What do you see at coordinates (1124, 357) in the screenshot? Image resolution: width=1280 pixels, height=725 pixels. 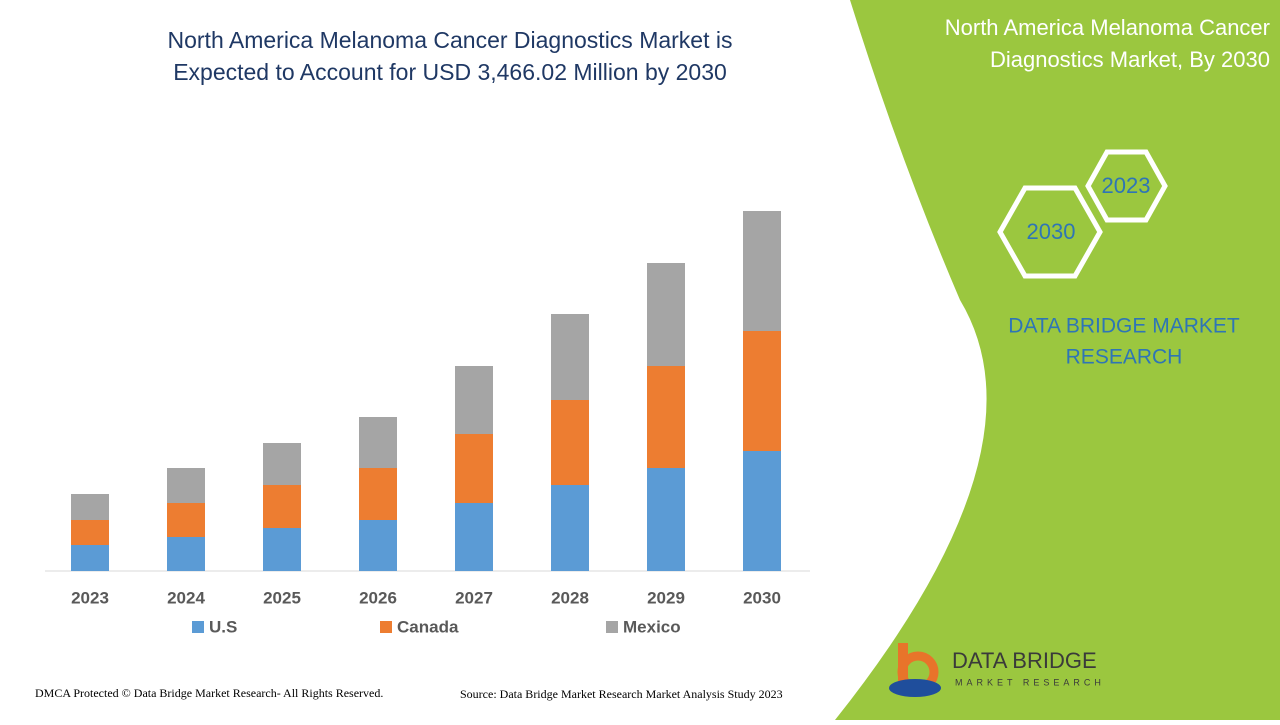 I see `brand-text: RESEARCH` at bounding box center [1124, 357].